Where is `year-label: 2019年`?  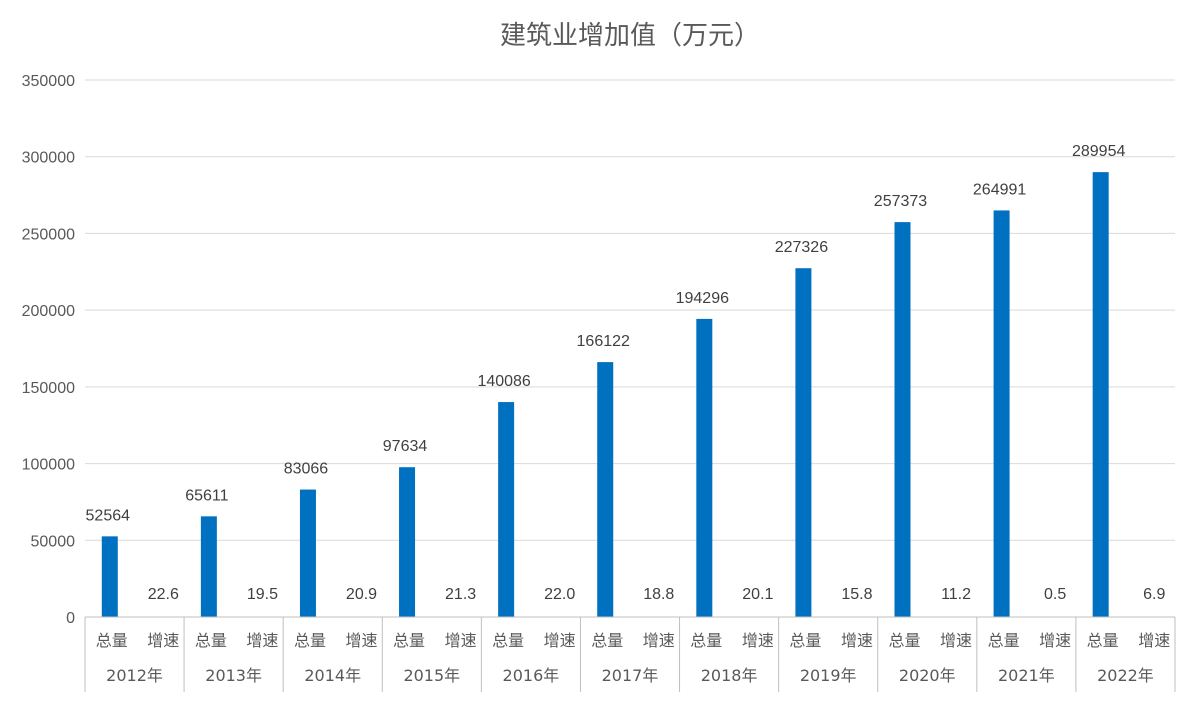
year-label: 2019年 is located at coordinates (828, 675).